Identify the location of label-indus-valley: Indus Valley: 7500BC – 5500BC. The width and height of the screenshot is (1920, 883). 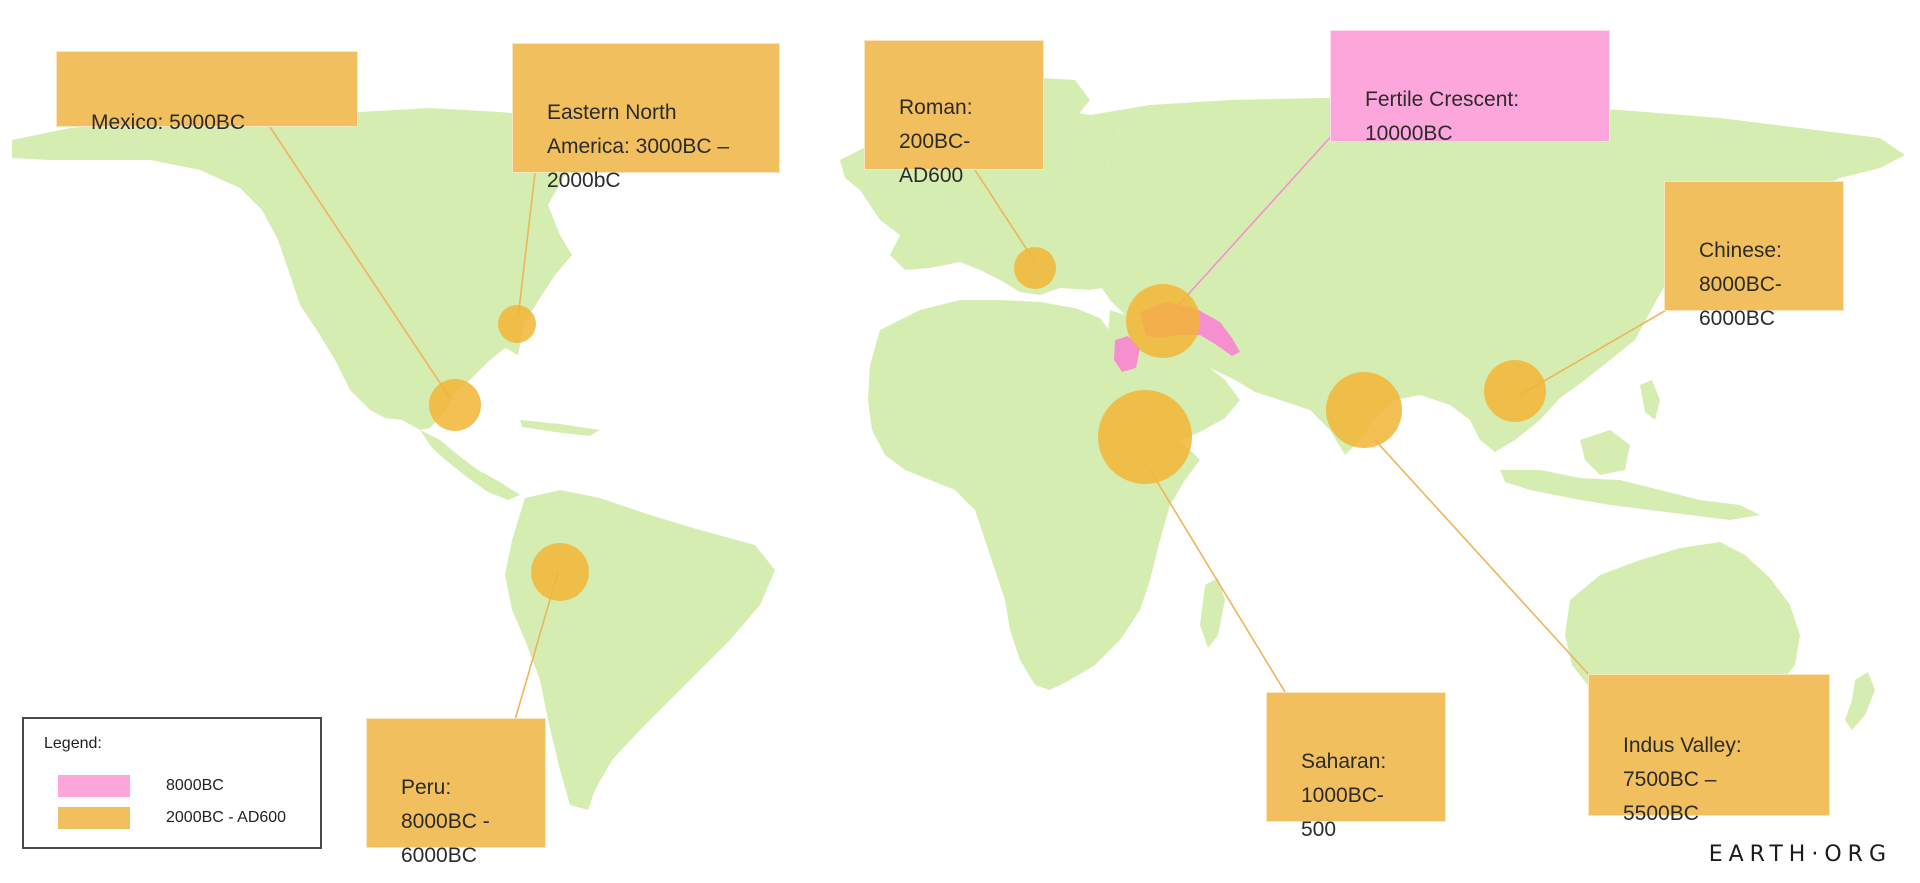
(1709, 749).